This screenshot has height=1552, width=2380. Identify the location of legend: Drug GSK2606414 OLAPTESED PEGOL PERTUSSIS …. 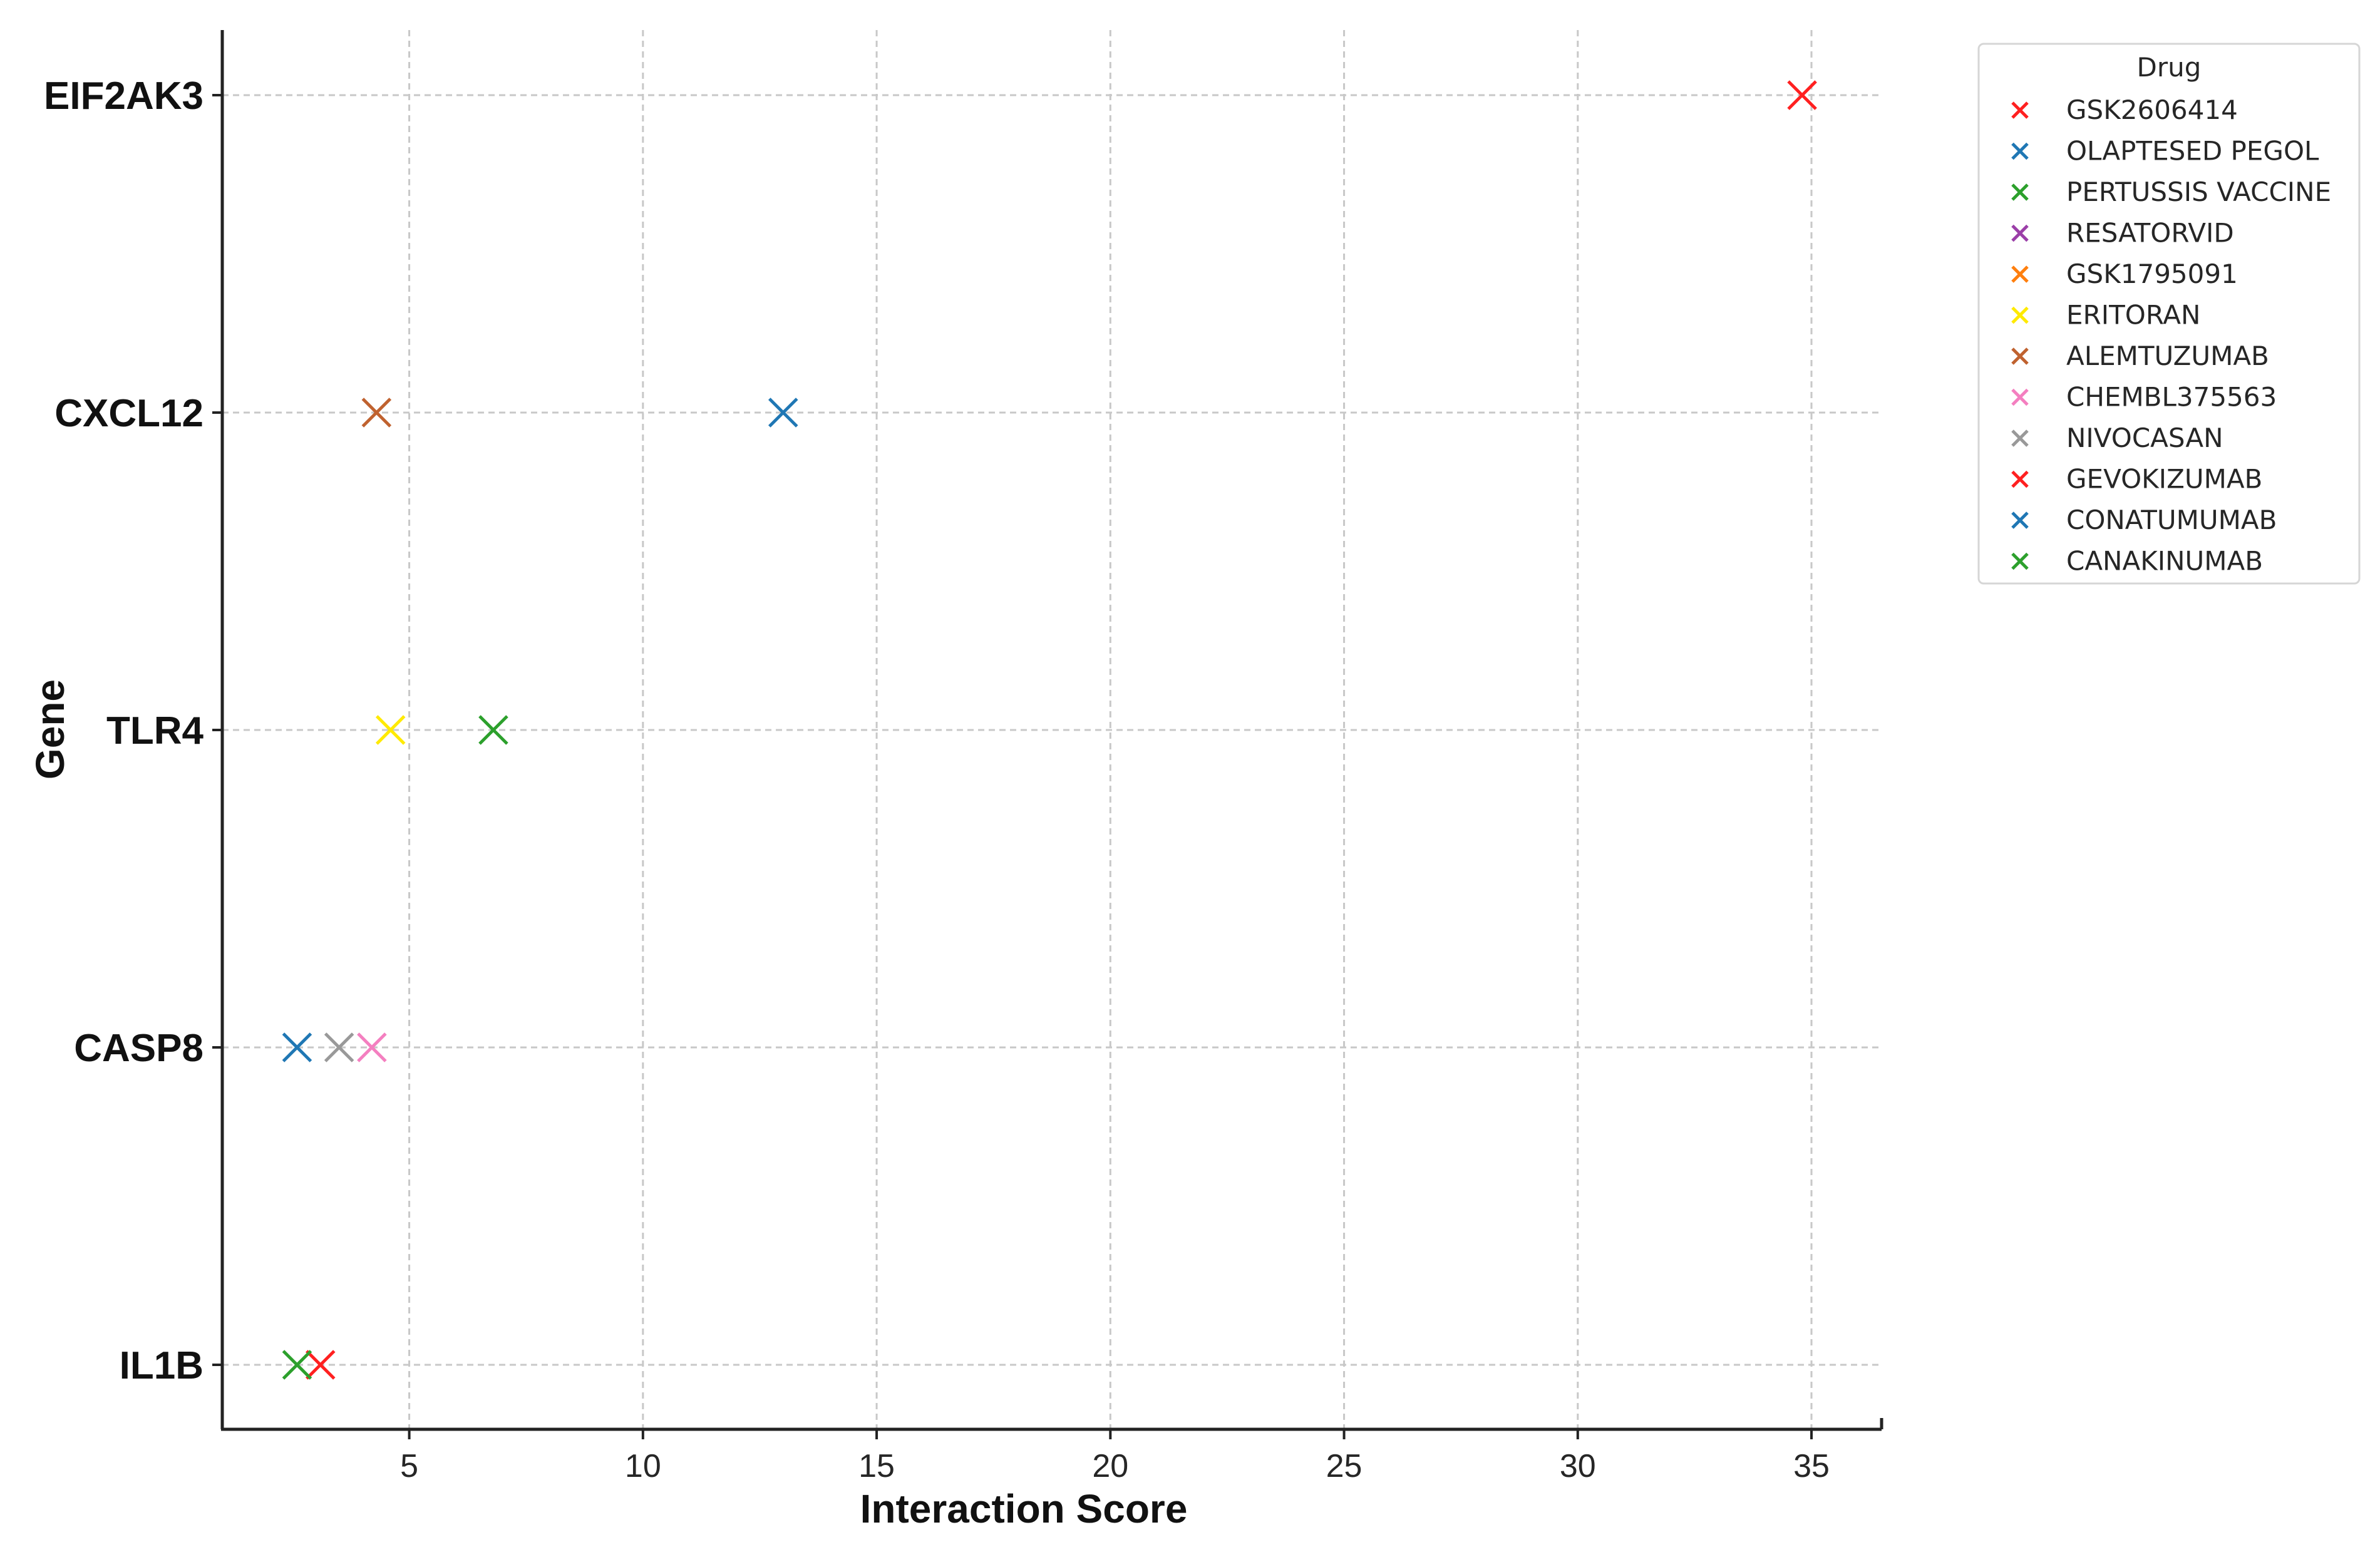
(2169, 314).